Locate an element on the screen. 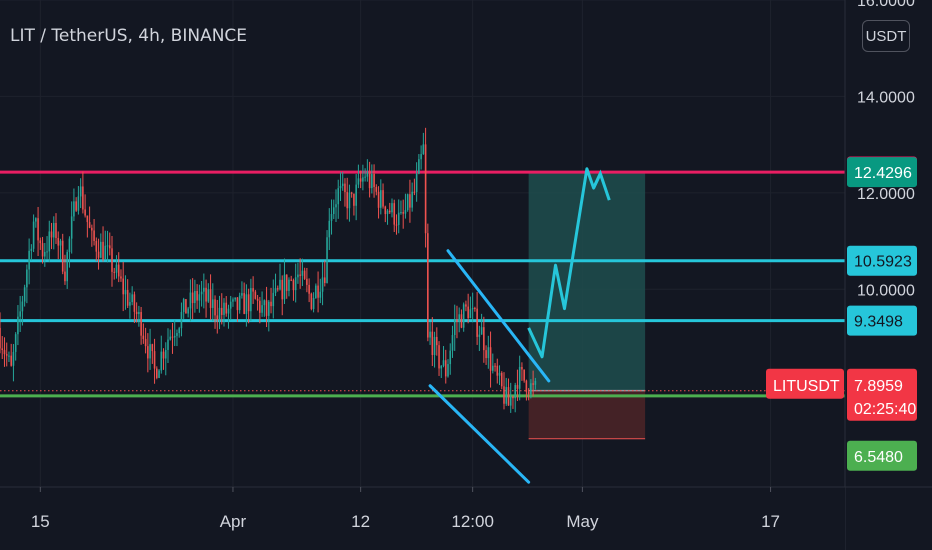 The image size is (932, 550). level-price-tag: 10.5923 is located at coordinates (882, 260).